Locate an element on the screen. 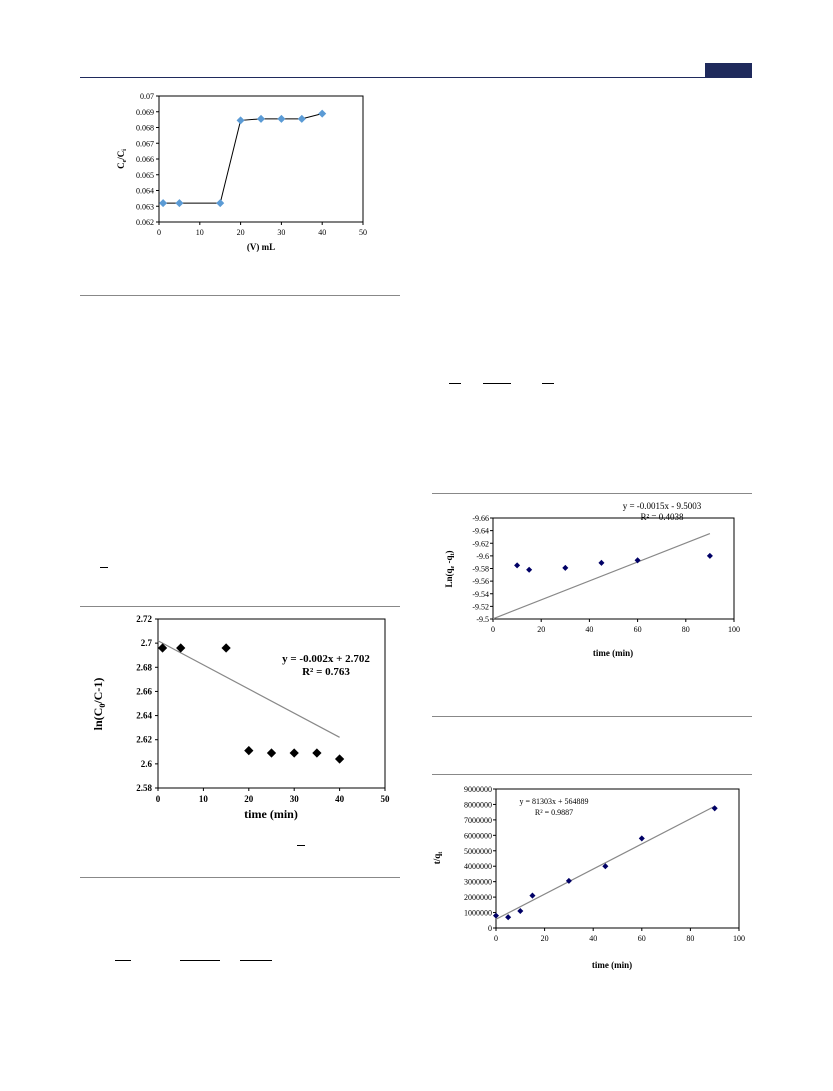 Image resolution: width=833 pixels, height=1091 pixels. y-tick-labels: 2.58 2.6 2.62 2.64 2.66 2.68 2.7 2.72 is located at coordinates (147, 703).